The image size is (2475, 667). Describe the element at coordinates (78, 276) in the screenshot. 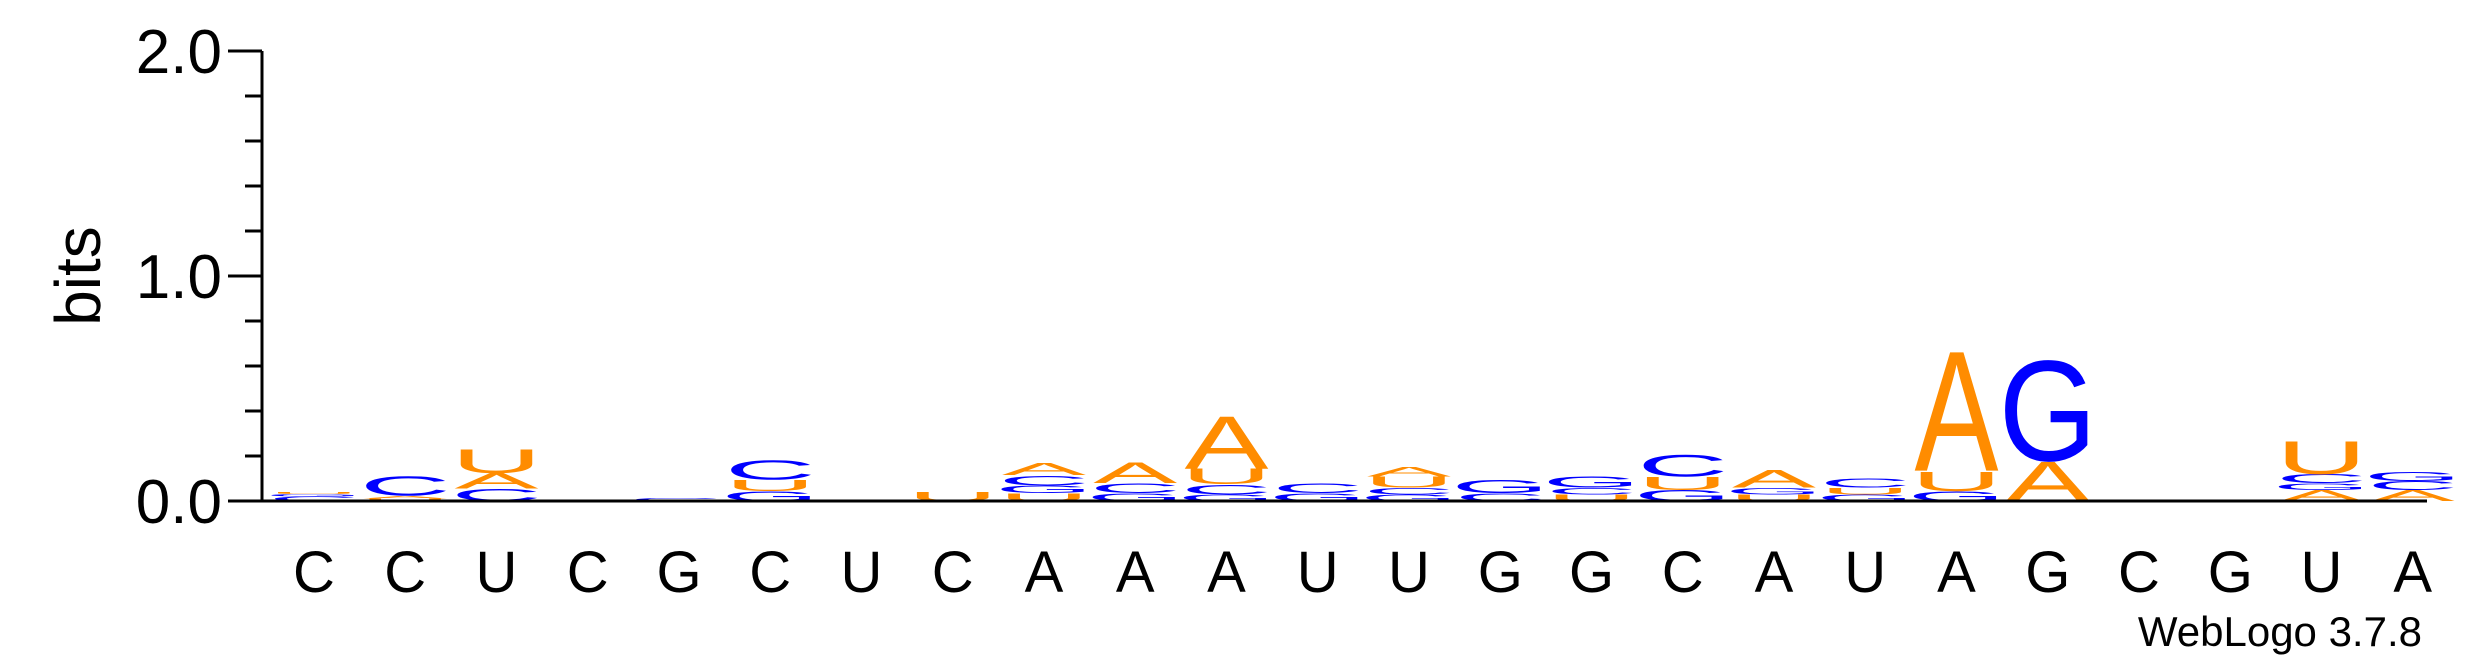

I see `y-axis-label: bits` at that location.